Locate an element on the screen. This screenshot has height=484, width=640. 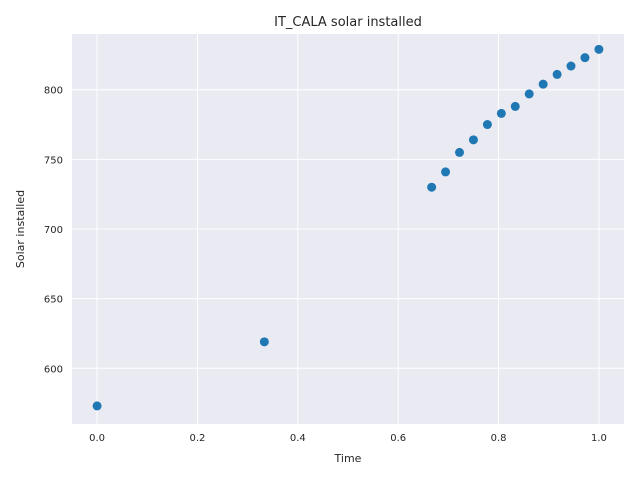
x-axis-ticks: 0.0 0.2 0.4 0.6 0.8 1.0 is located at coordinates (348, 438).